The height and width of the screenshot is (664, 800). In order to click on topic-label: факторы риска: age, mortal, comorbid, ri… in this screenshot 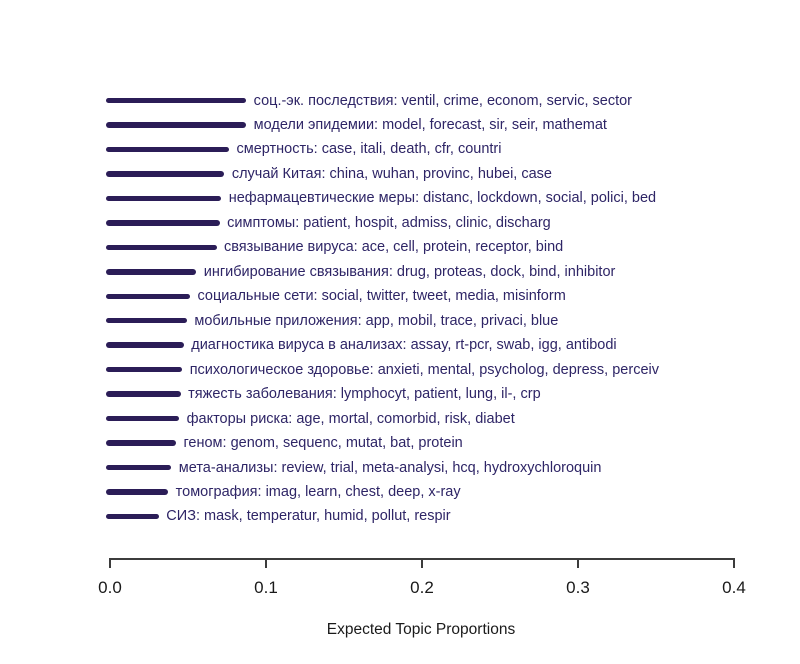, I will do `click(350, 418)`.